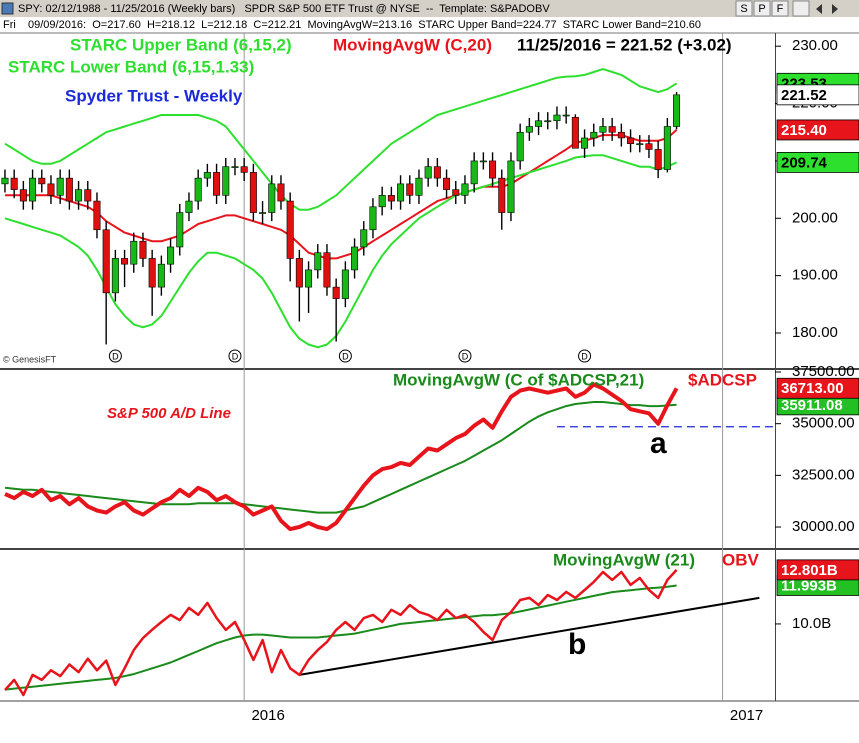 The image size is (859, 743). What do you see at coordinates (804, 162) in the screenshot?
I see `value-tag-label: 209.74` at bounding box center [804, 162].